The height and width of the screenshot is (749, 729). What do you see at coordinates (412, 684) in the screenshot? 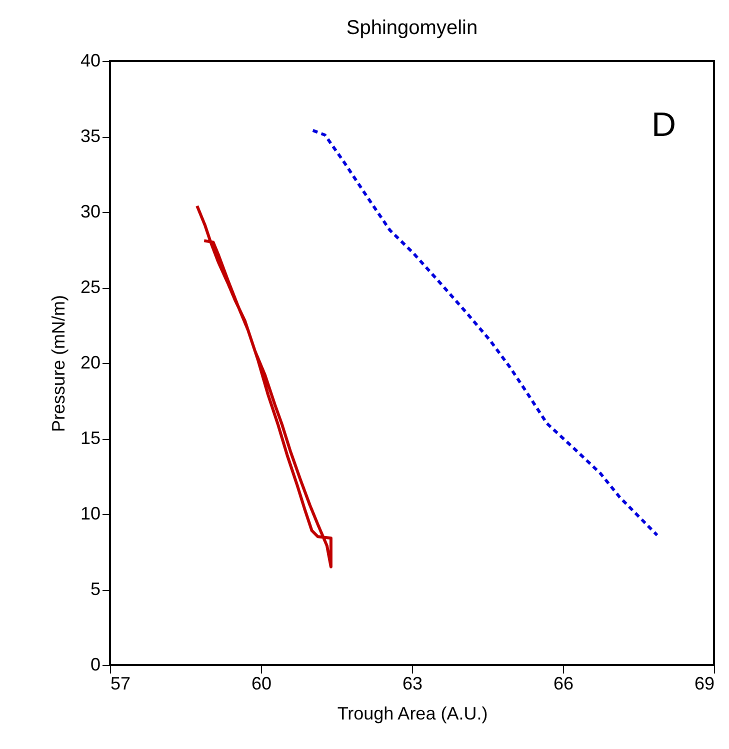
I see `x-tick-label: 63` at bounding box center [412, 684].